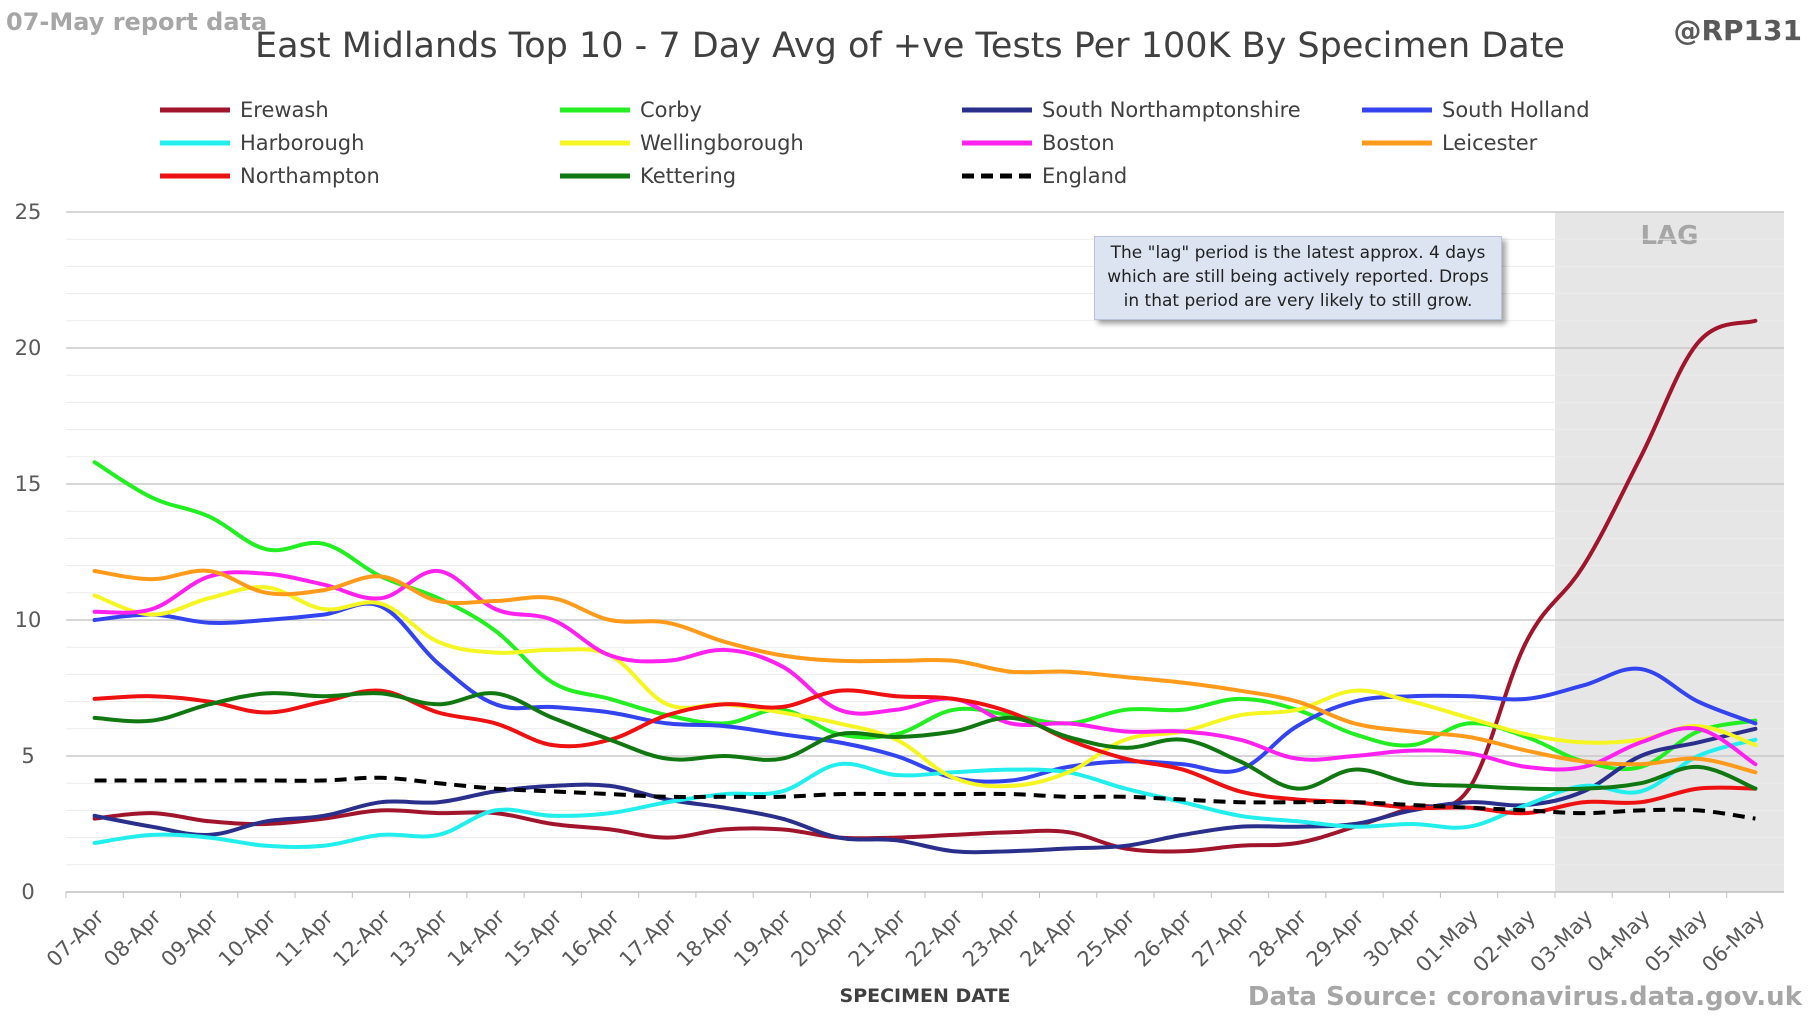 This screenshot has width=1820, height=1022. Describe the element at coordinates (1524, 997) in the screenshot. I see `data-source-note: Data Source: coronavirus.data.gov.uk` at that location.